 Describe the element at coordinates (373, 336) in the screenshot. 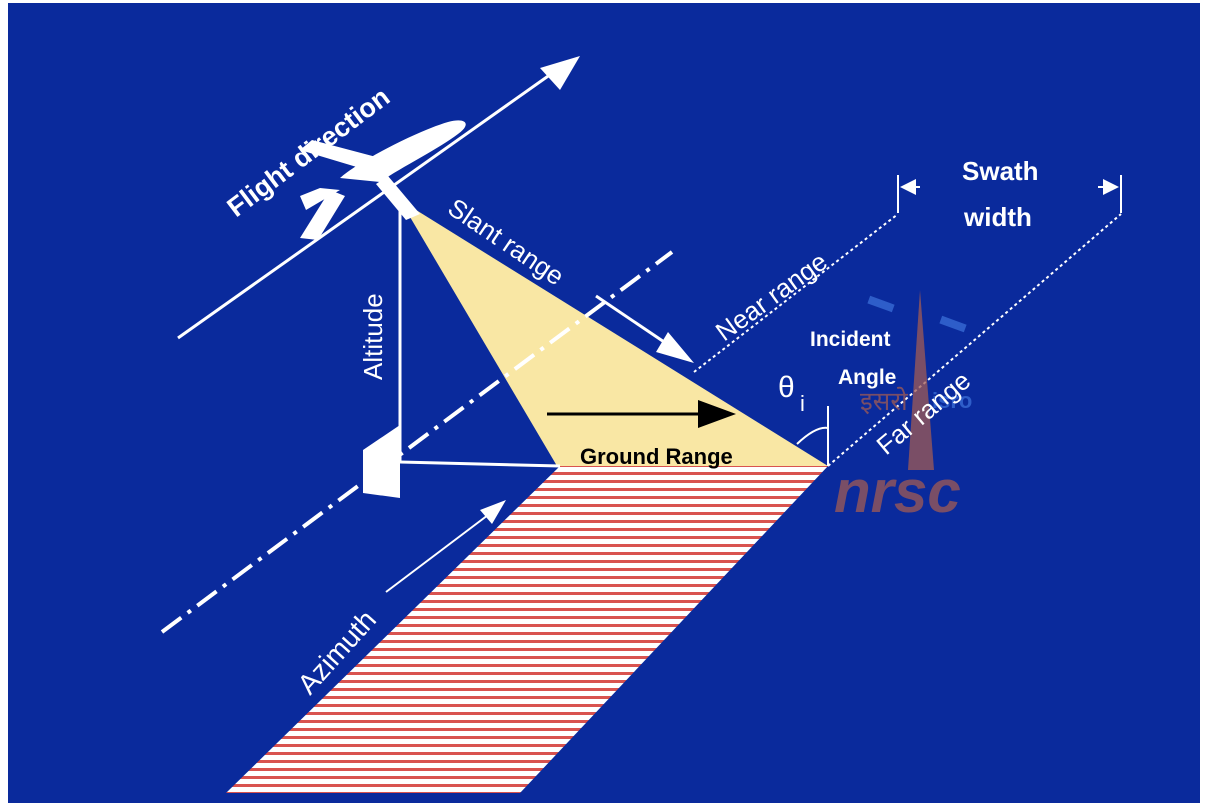

I see `altitude-label: Altitude` at that location.